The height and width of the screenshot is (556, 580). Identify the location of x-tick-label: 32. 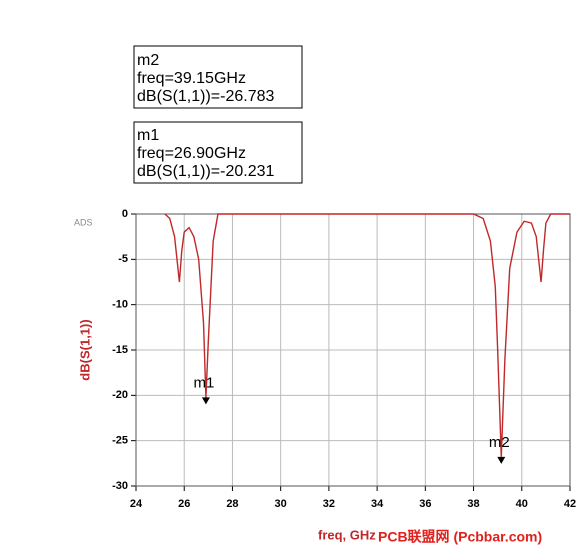
(329, 504).